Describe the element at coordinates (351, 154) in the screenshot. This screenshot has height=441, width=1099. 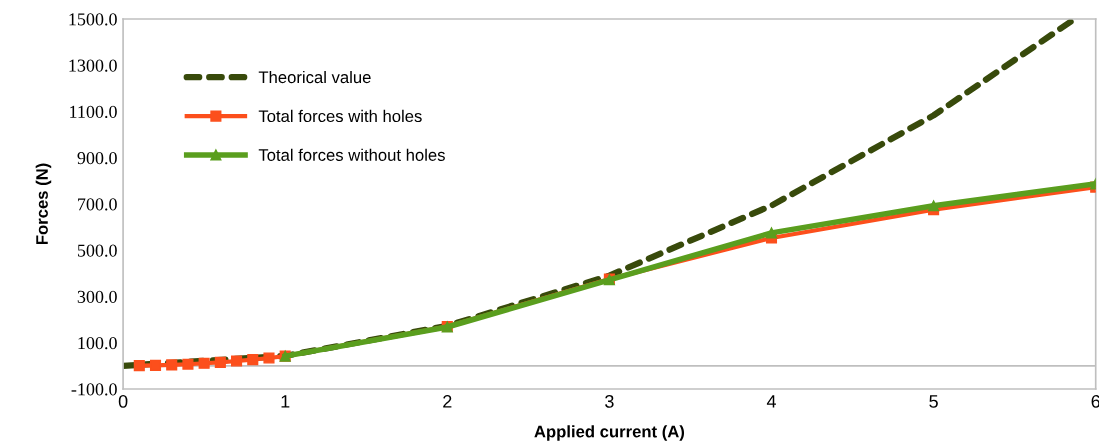
I see `legend-label: Total forces without holes` at that location.